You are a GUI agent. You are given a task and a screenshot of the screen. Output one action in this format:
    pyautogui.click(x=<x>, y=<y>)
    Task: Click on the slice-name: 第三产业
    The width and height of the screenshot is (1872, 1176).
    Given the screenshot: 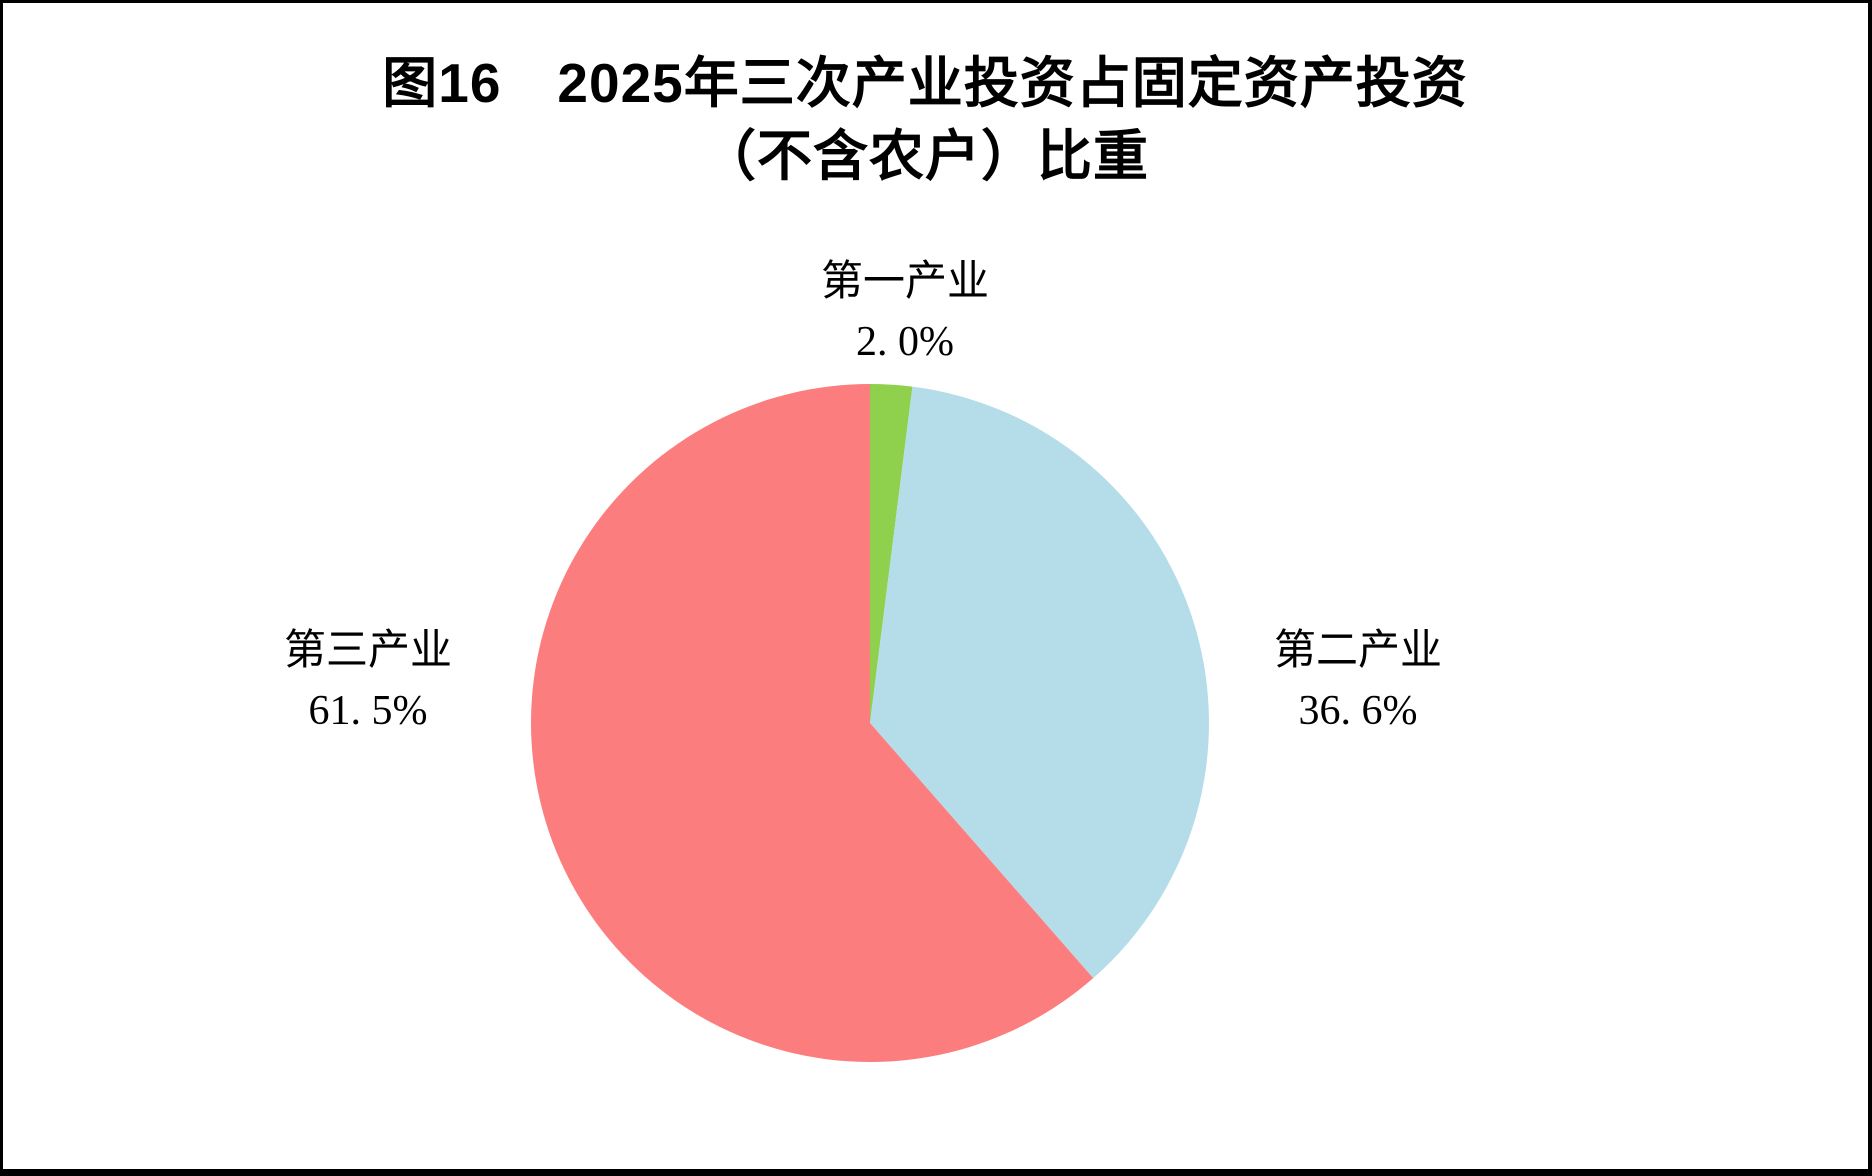 What is the action you would take?
    pyautogui.click(x=367, y=651)
    